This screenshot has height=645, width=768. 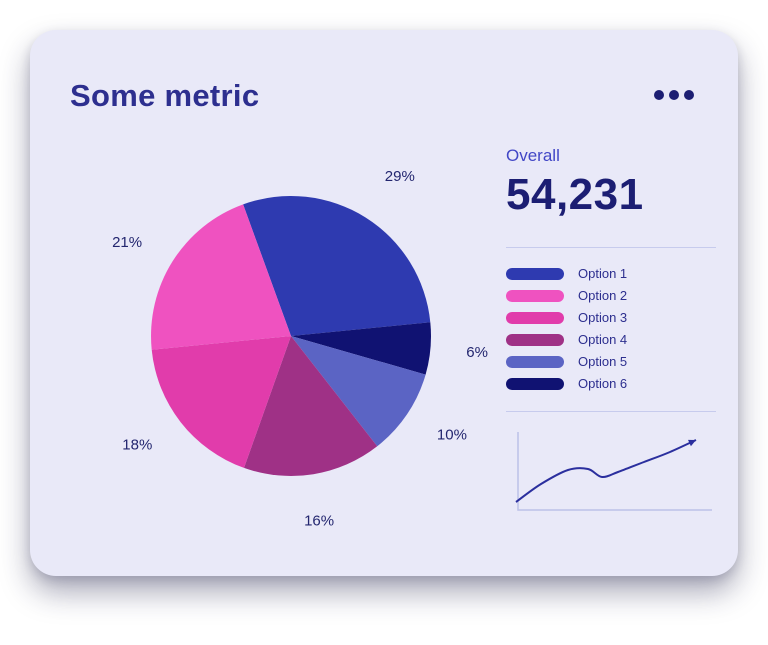 I want to click on pie-percent-label: 21%, so click(x=127, y=242).